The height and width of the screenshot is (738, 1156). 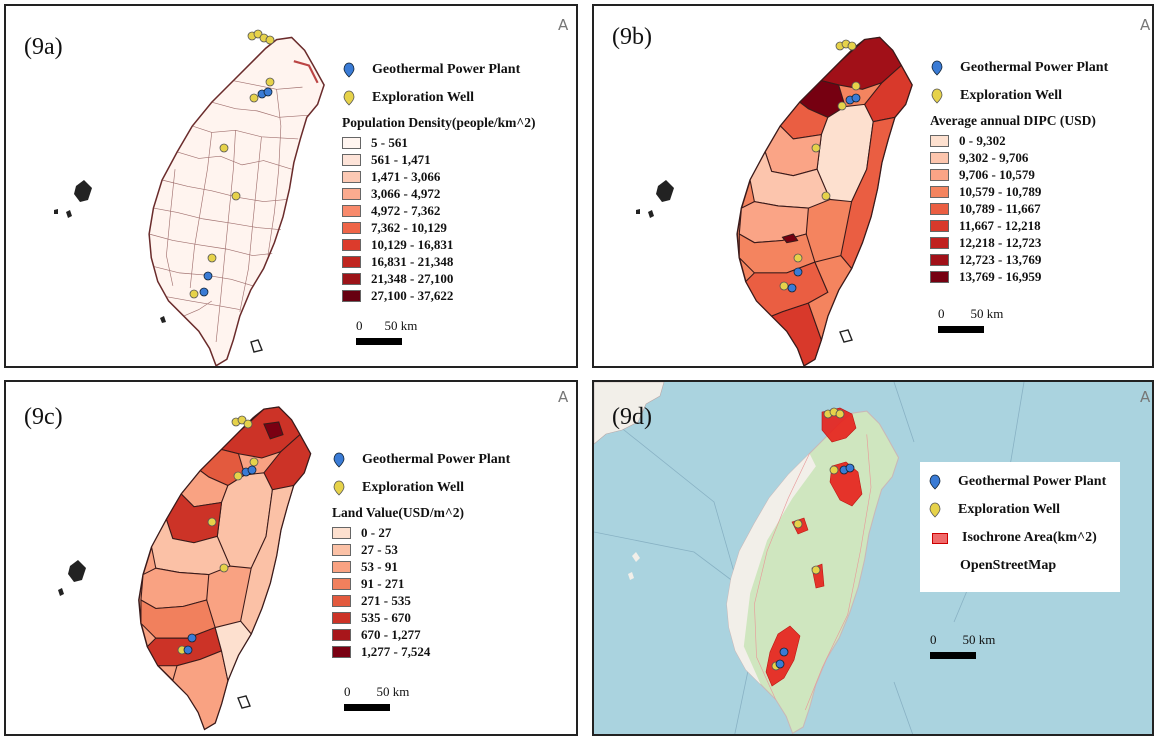 What do you see at coordinates (438, 193) in the screenshot?
I see `legend-class-row: 3,066 - 4,972` at bounding box center [438, 193].